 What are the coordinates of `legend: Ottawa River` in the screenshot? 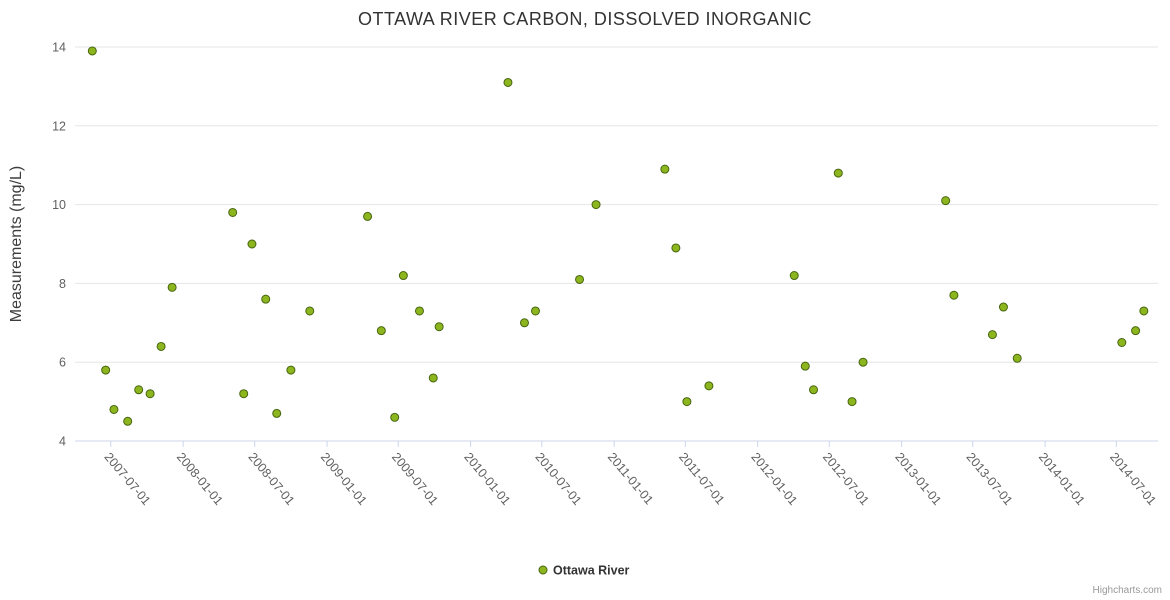 It's located at (584, 571).